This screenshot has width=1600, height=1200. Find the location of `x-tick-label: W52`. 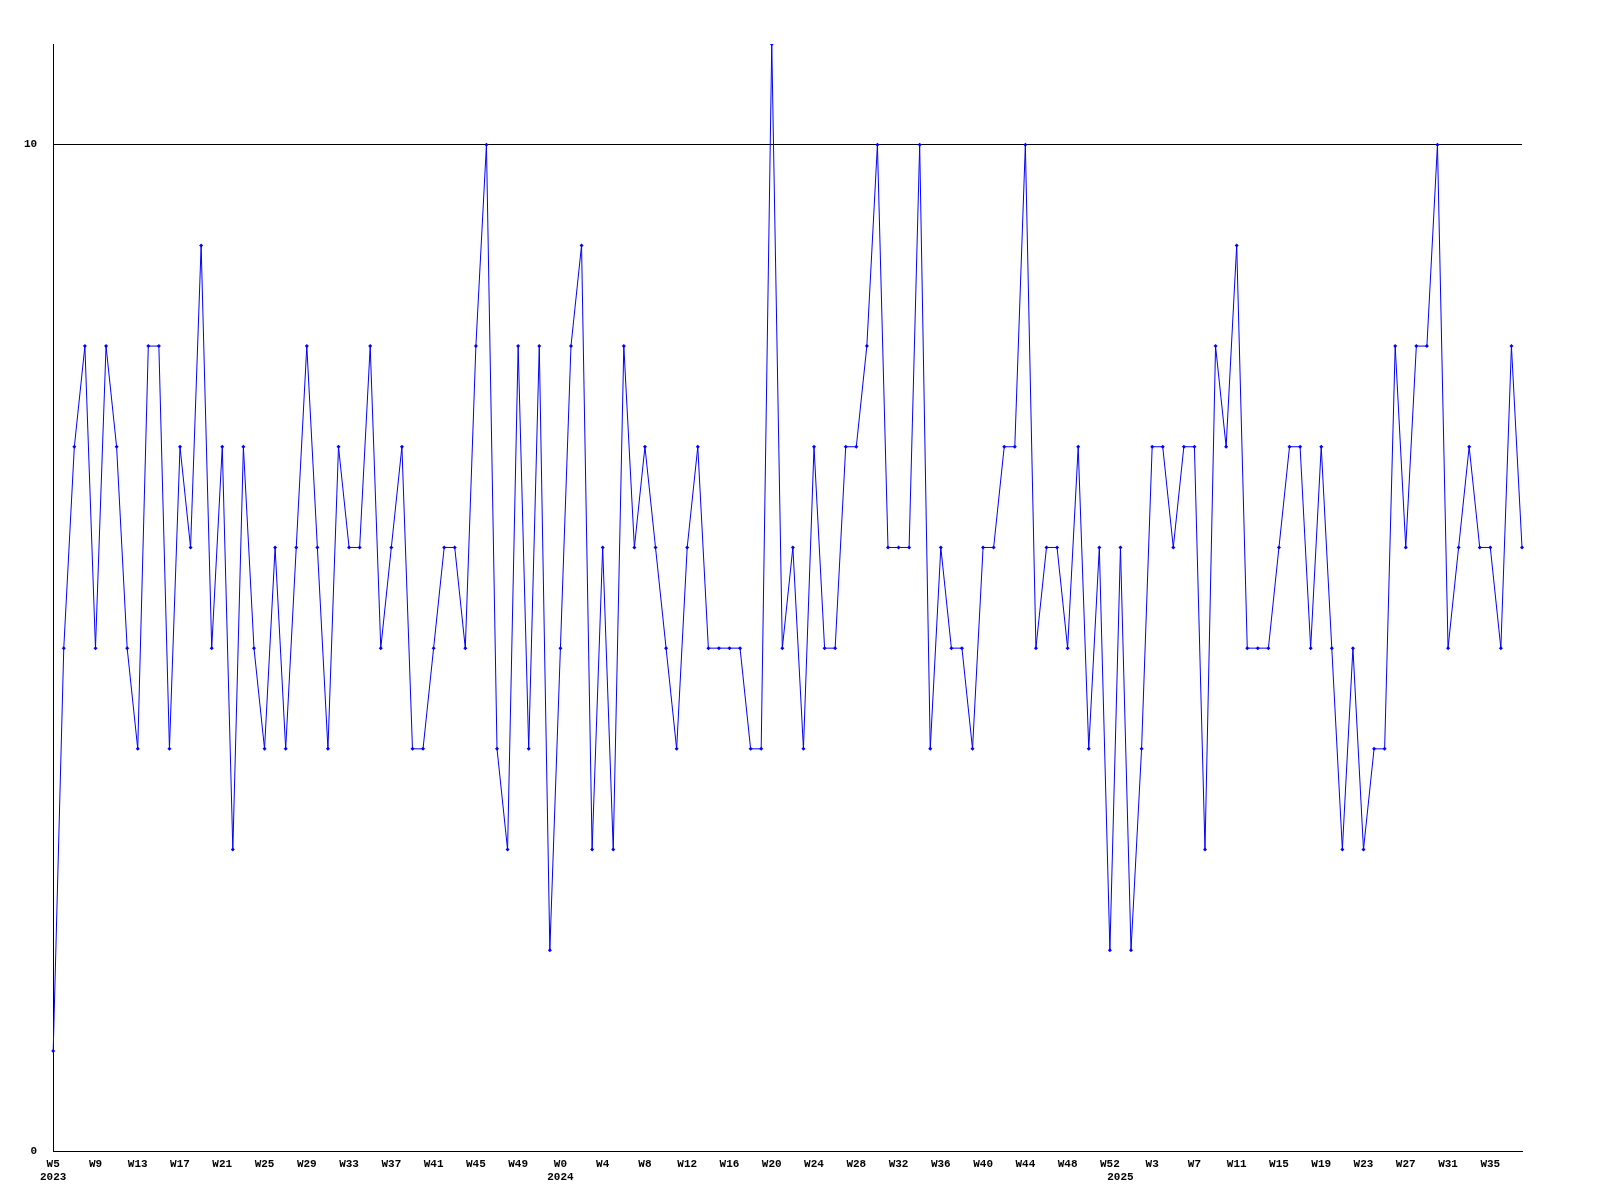

x-tick-label: W52 is located at coordinates (1109, 1163).